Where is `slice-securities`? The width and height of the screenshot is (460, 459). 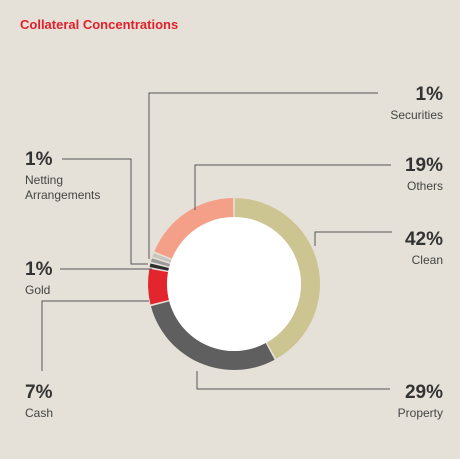 slice-securities is located at coordinates (162, 258).